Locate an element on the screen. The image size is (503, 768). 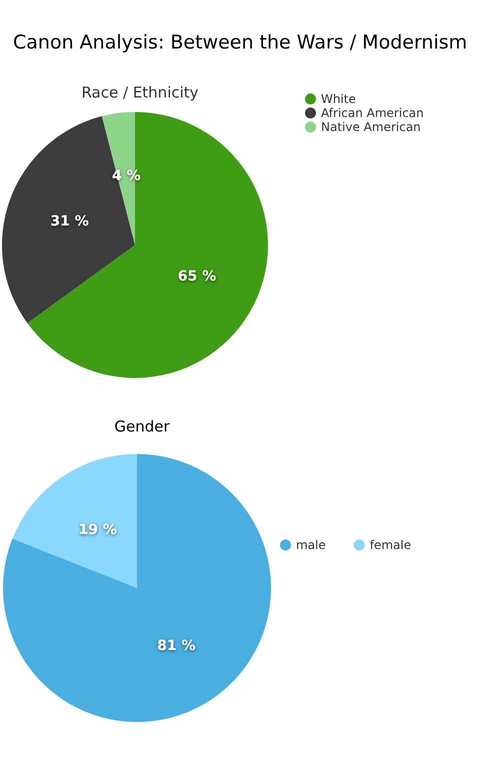
legend-label: White is located at coordinates (338, 99).